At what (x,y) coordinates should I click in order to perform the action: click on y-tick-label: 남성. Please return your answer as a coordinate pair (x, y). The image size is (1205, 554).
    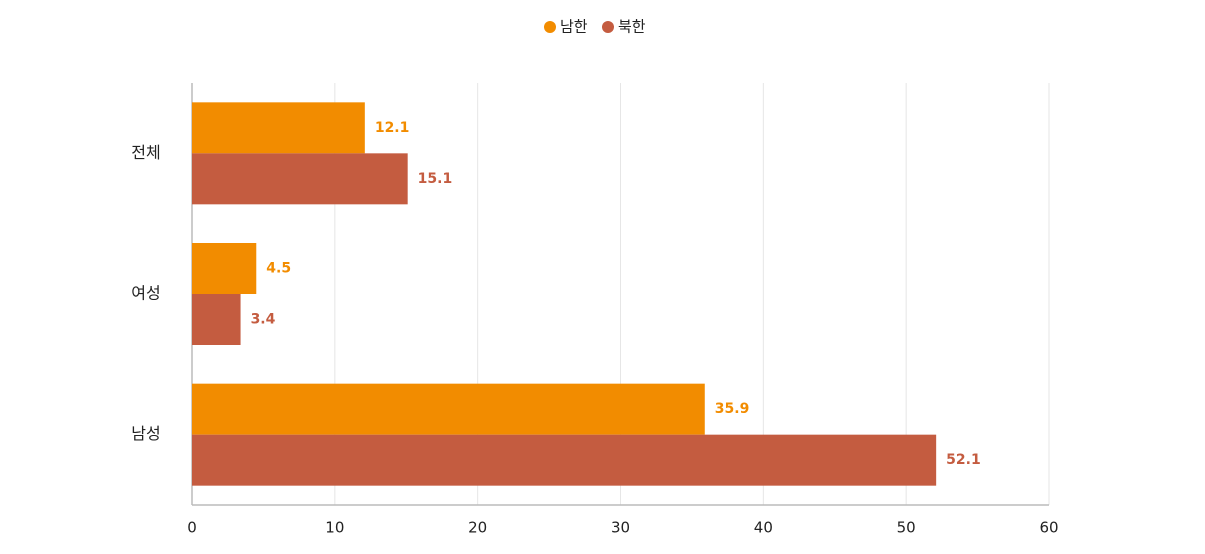
    Looking at the image, I should click on (145, 433).